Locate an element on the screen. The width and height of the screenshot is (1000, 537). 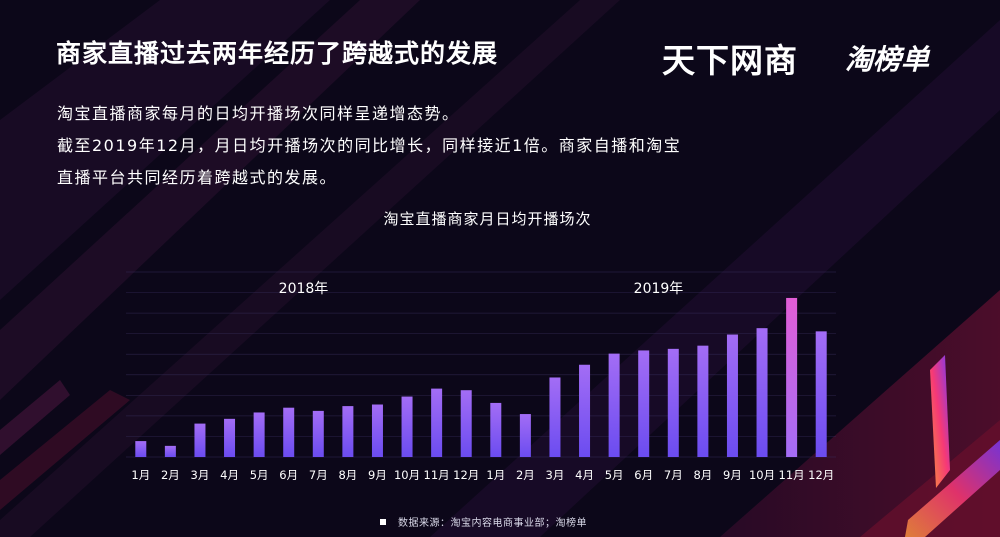
year-group-label: 2018年 is located at coordinates (304, 289).